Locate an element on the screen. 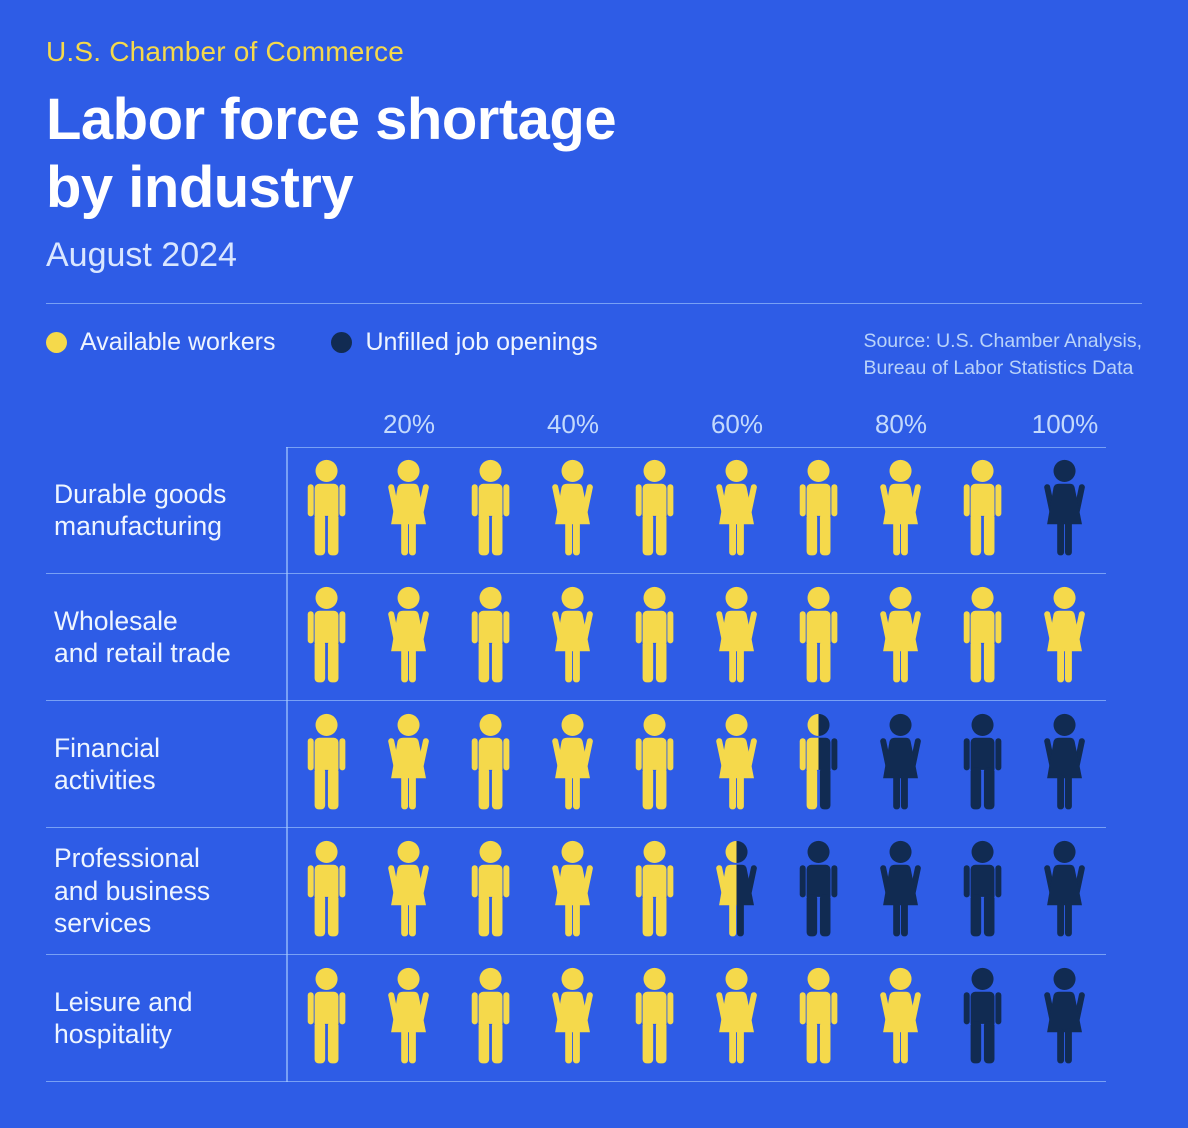  table-row: Financial activities is located at coordinates (576, 764).